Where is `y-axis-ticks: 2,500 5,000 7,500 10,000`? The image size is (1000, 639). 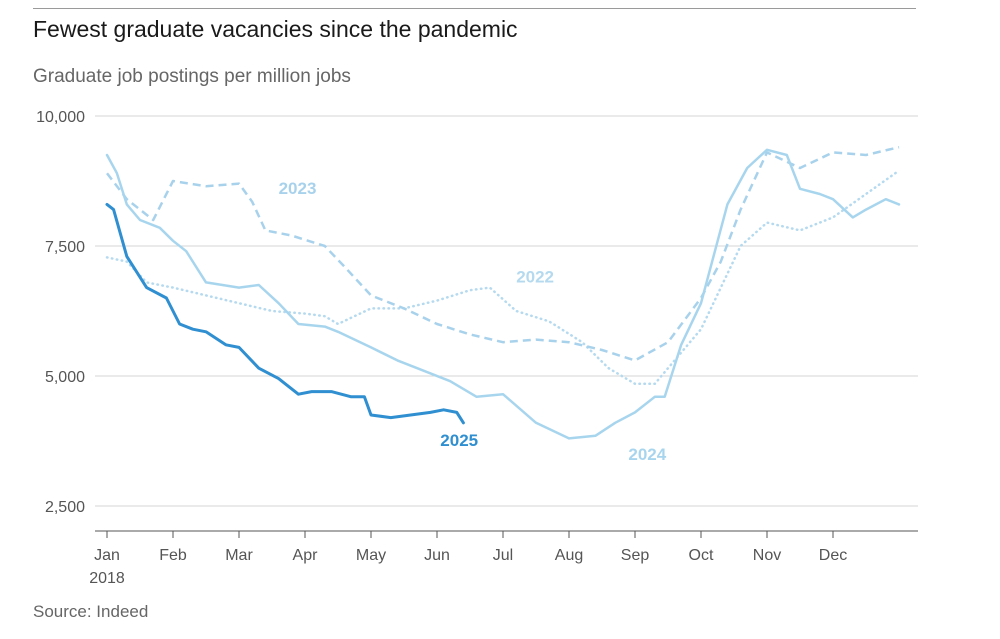 y-axis-ticks: 2,500 5,000 7,500 10,000 is located at coordinates (60, 312).